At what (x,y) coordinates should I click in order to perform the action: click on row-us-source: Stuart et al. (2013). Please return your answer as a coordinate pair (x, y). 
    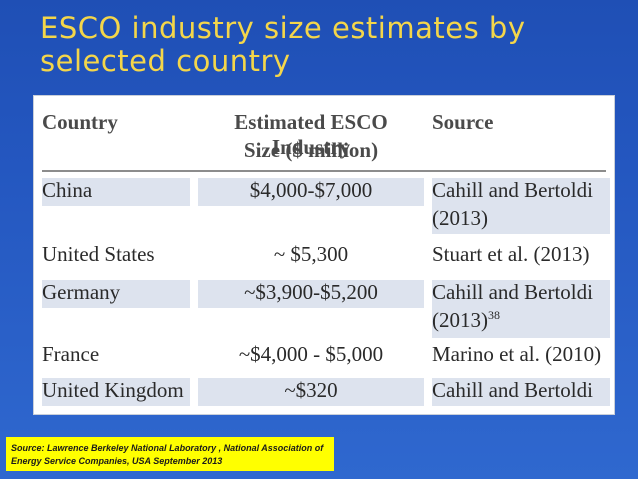
    Looking at the image, I should click on (511, 254).